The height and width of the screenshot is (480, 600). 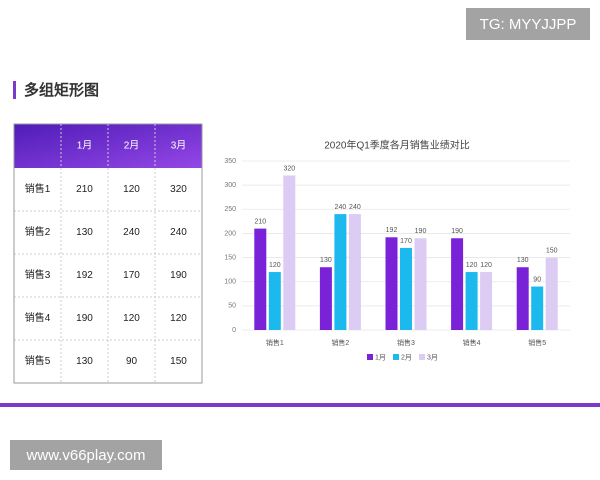 I want to click on y-tick-label: 200, so click(x=230, y=233).